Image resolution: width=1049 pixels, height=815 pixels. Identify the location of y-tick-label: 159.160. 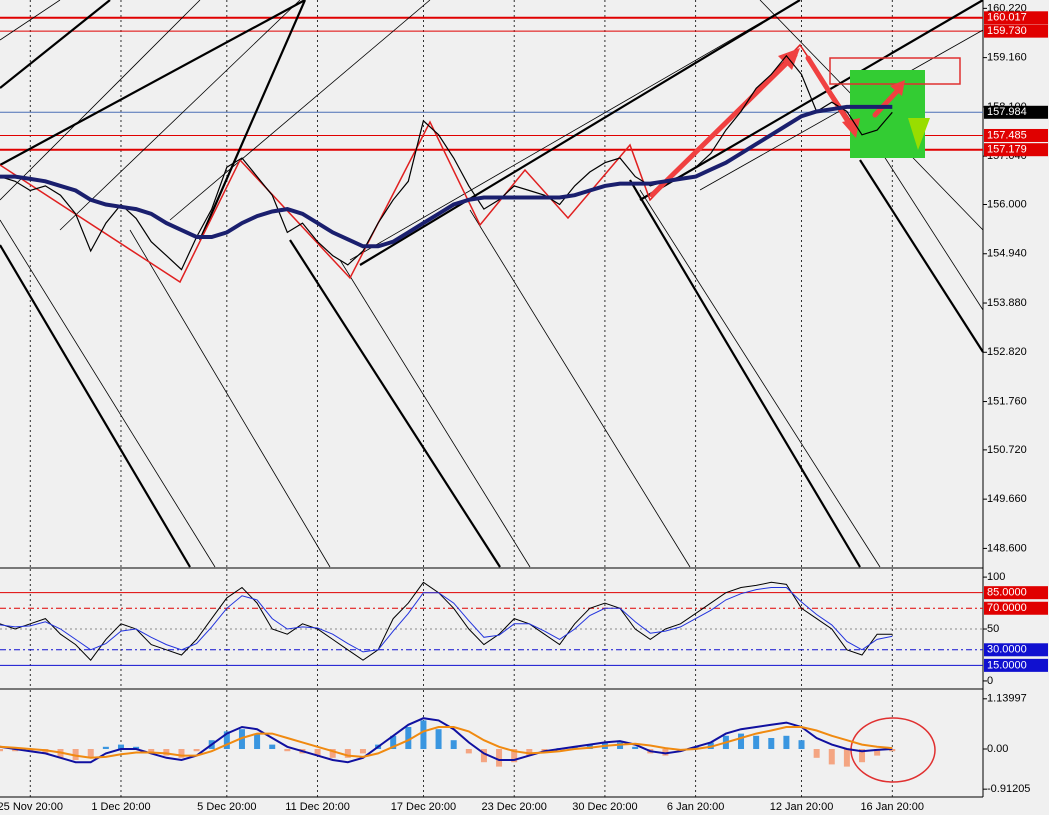
(1007, 58).